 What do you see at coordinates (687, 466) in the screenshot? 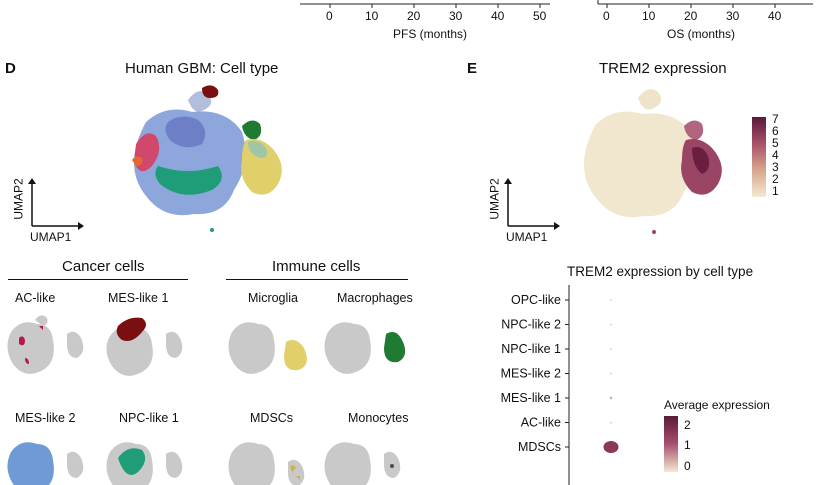
I see `dotplot-legend-tick-0: 0` at bounding box center [687, 466].